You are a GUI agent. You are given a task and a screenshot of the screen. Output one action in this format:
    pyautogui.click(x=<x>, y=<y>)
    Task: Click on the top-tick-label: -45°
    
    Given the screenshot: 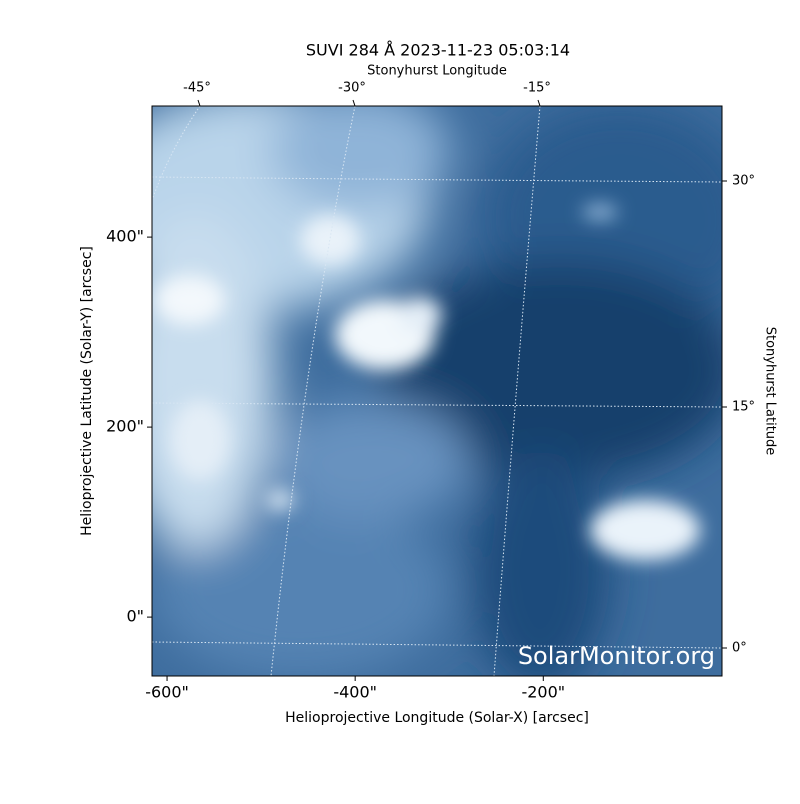 What is the action you would take?
    pyautogui.click(x=197, y=88)
    